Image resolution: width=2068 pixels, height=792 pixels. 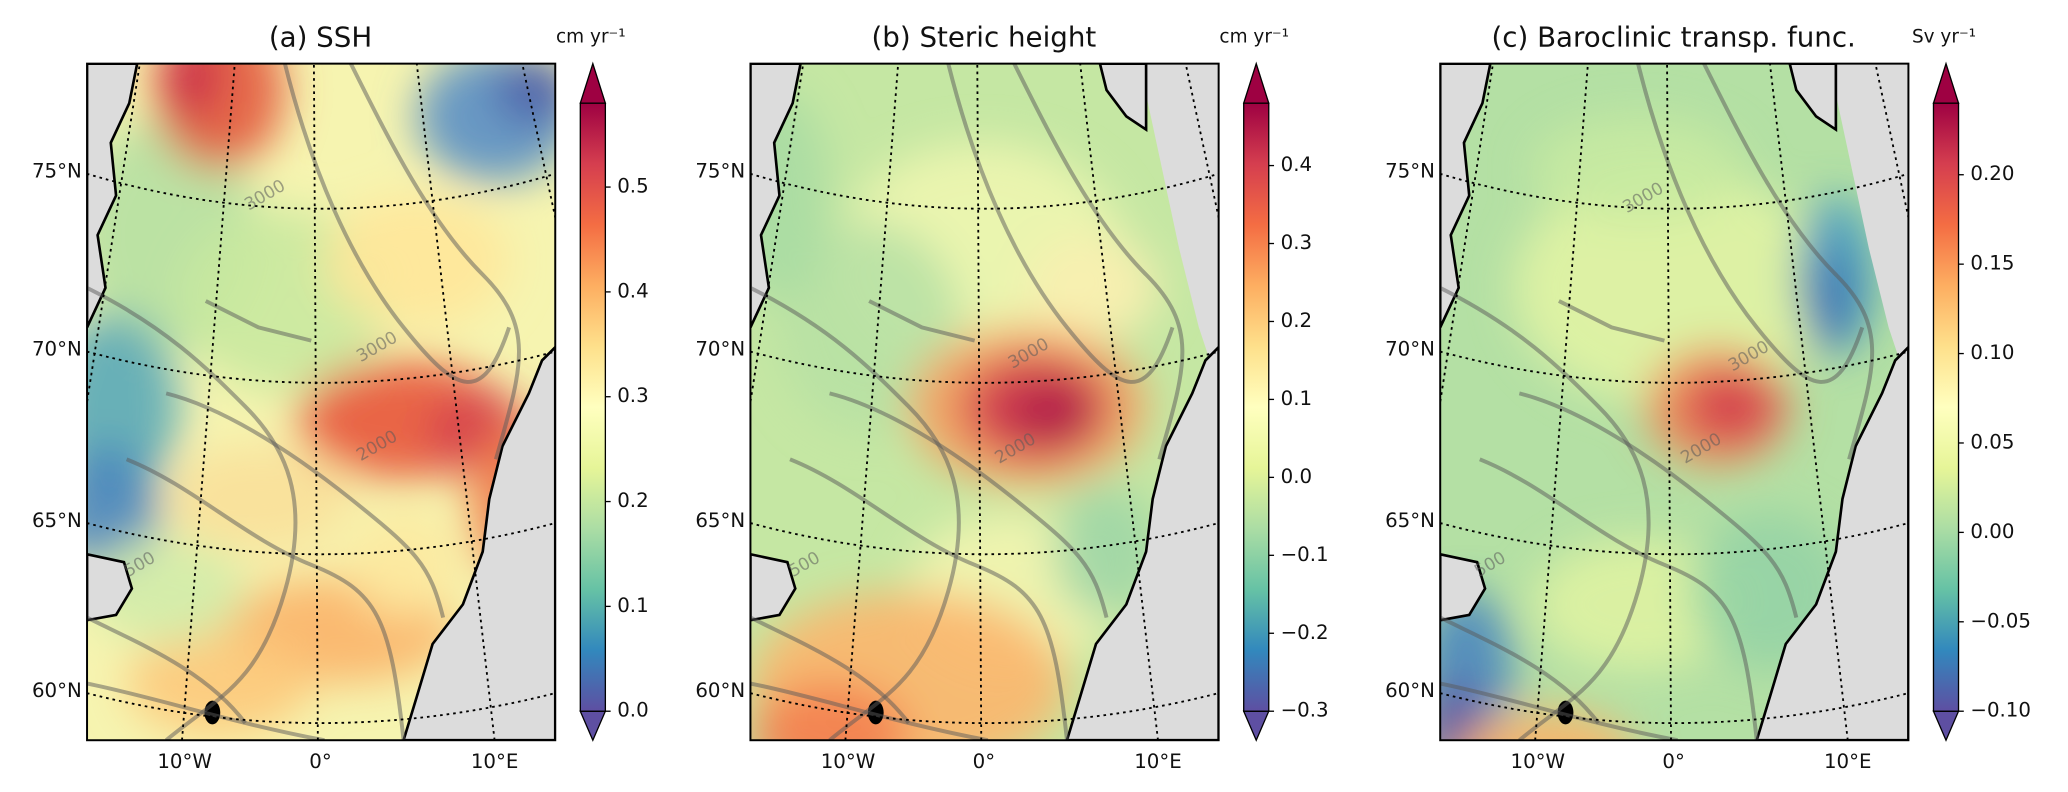 What do you see at coordinates (632, 186) in the screenshot?
I see `colorbar-tick-label: 0.5` at bounding box center [632, 186].